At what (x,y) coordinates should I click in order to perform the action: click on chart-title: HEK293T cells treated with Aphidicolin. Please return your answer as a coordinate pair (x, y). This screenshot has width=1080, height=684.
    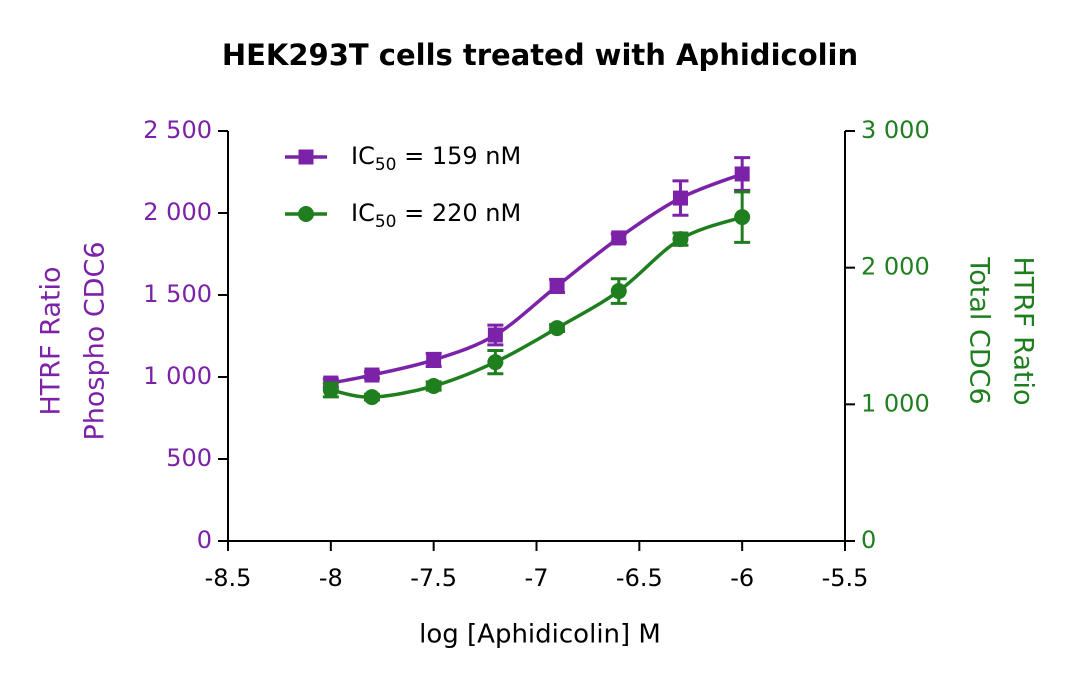
    Looking at the image, I should click on (540, 55).